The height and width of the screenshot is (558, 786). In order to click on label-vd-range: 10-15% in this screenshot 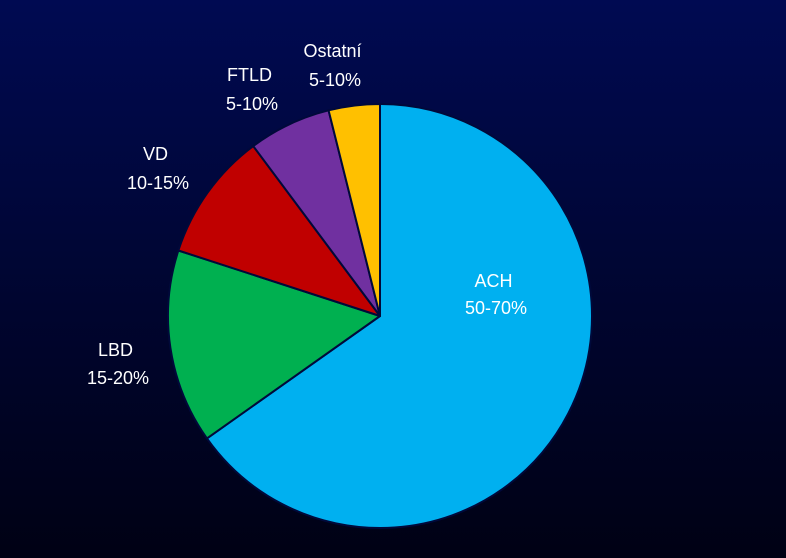, I will do `click(158, 183)`.